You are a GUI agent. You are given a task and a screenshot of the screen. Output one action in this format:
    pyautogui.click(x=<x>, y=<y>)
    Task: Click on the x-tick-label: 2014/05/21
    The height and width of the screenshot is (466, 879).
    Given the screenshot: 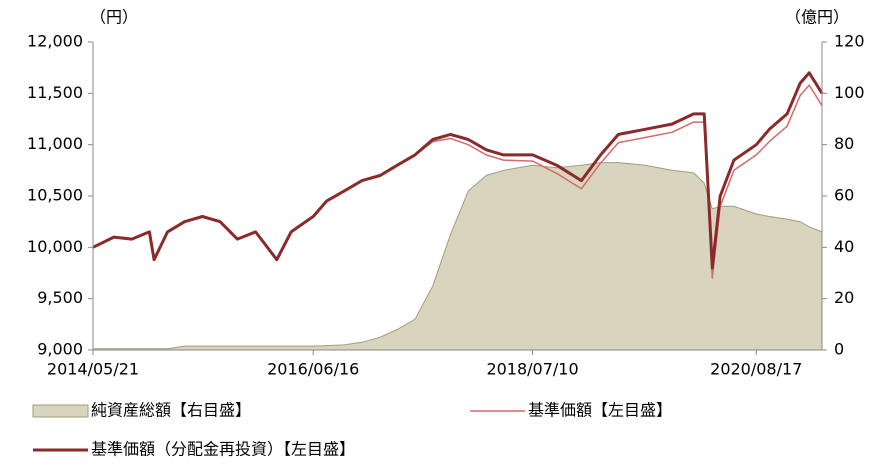 What is the action you would take?
    pyautogui.click(x=93, y=369)
    